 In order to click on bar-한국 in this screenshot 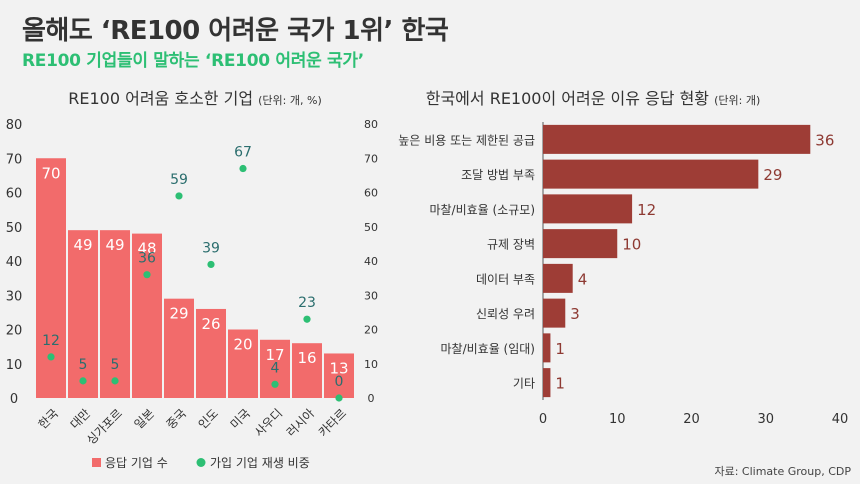, I will do `click(51, 278)`.